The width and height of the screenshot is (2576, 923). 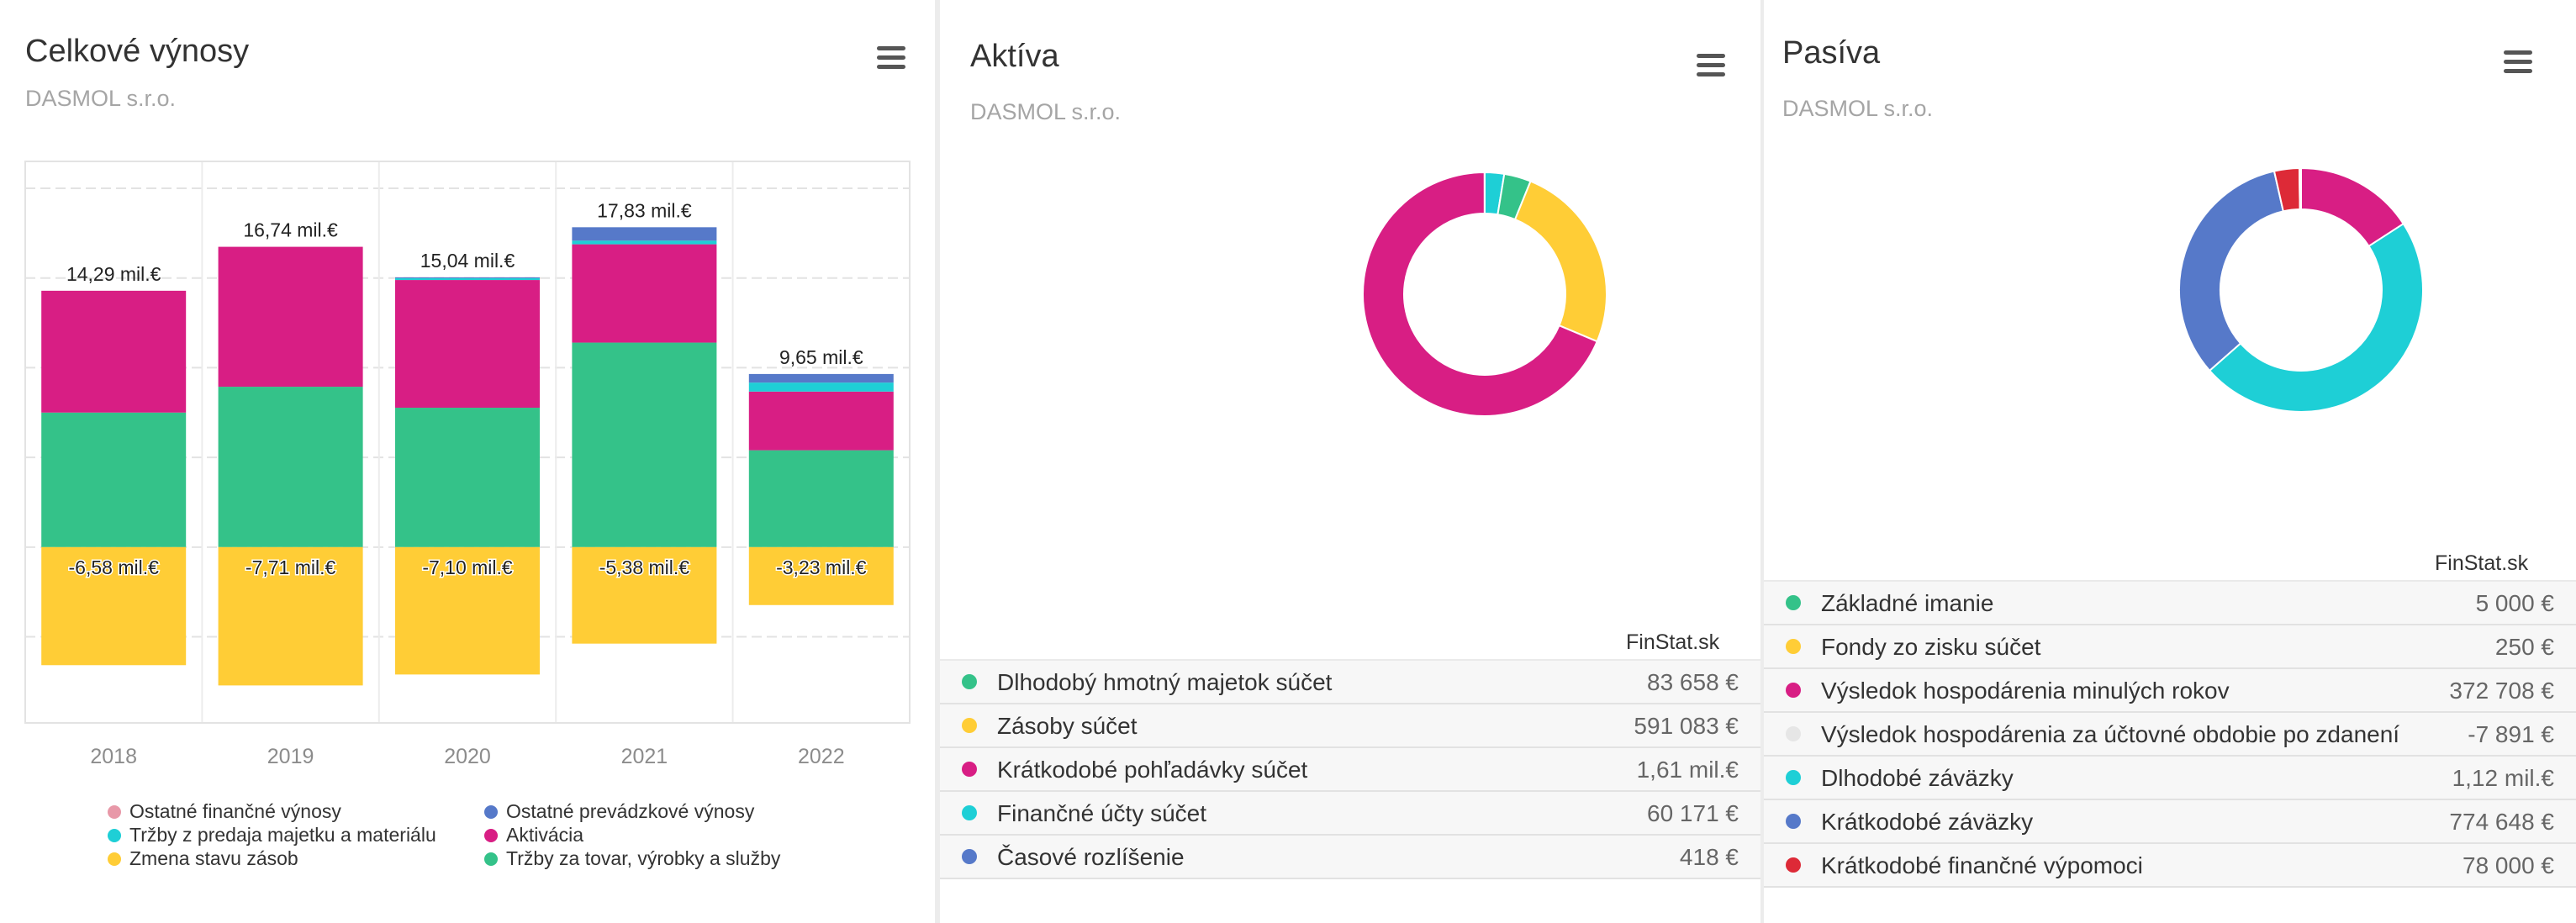 I want to click on row-label: Dlhodobé záväzky, so click(x=1917, y=778).